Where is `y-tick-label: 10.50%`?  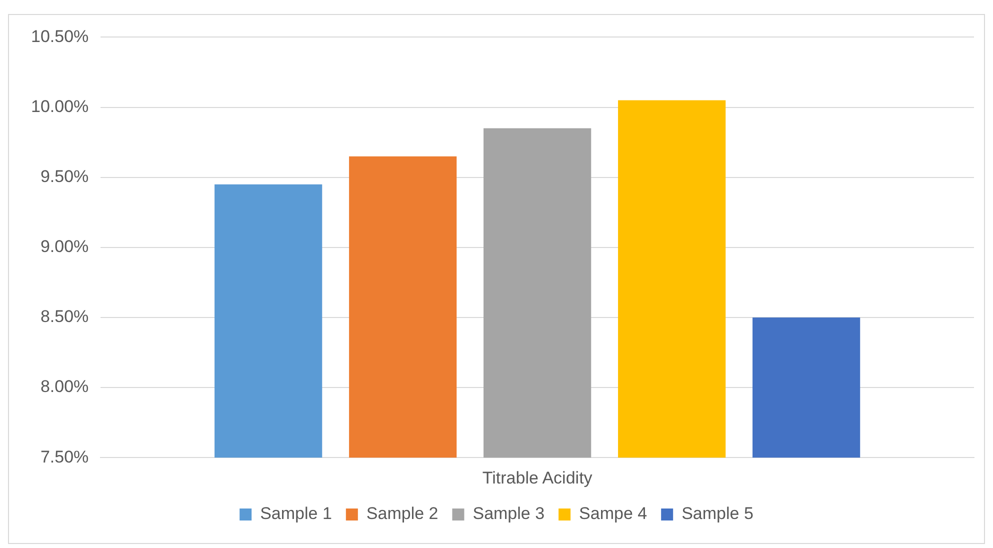
y-tick-label: 10.50% is located at coordinates (59, 36).